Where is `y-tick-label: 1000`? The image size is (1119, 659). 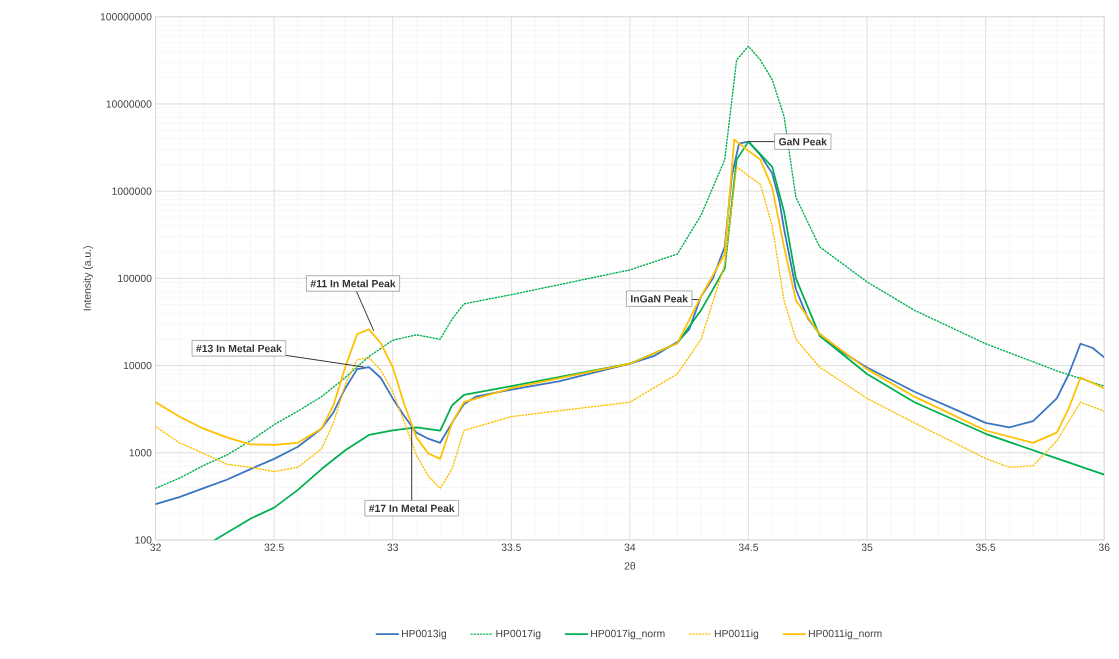
y-tick-label: 1000 is located at coordinates (140, 452).